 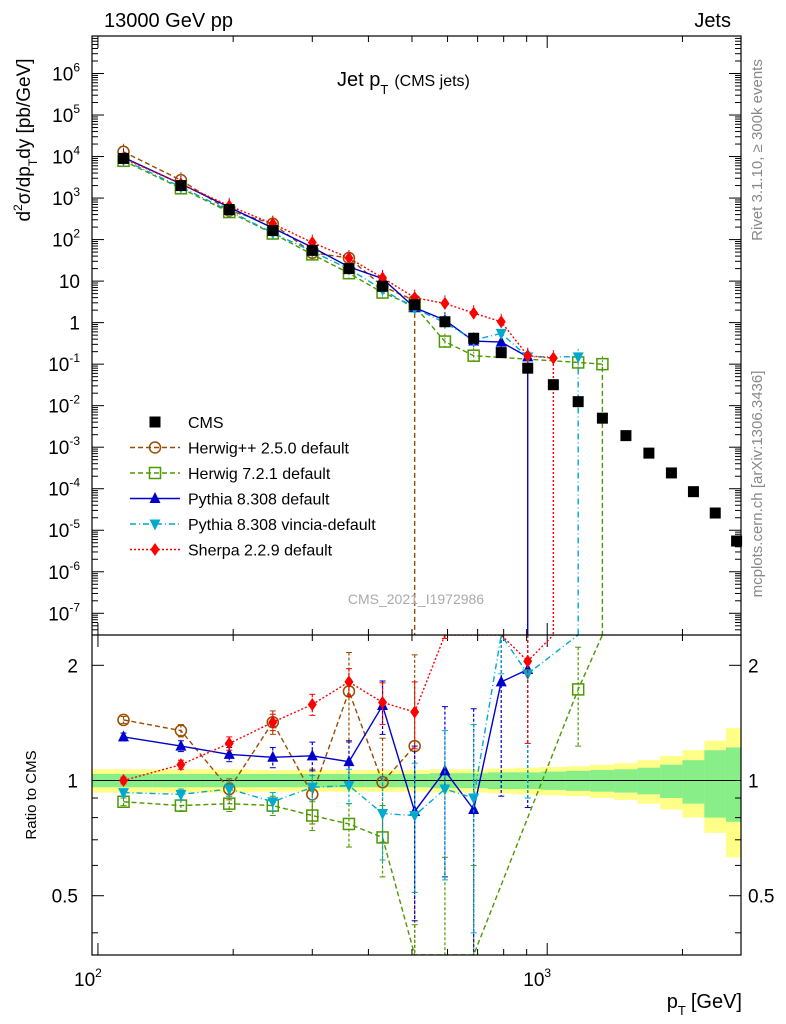 I want to click on y-tick-label: 10⁻³, so click(x=64, y=446).